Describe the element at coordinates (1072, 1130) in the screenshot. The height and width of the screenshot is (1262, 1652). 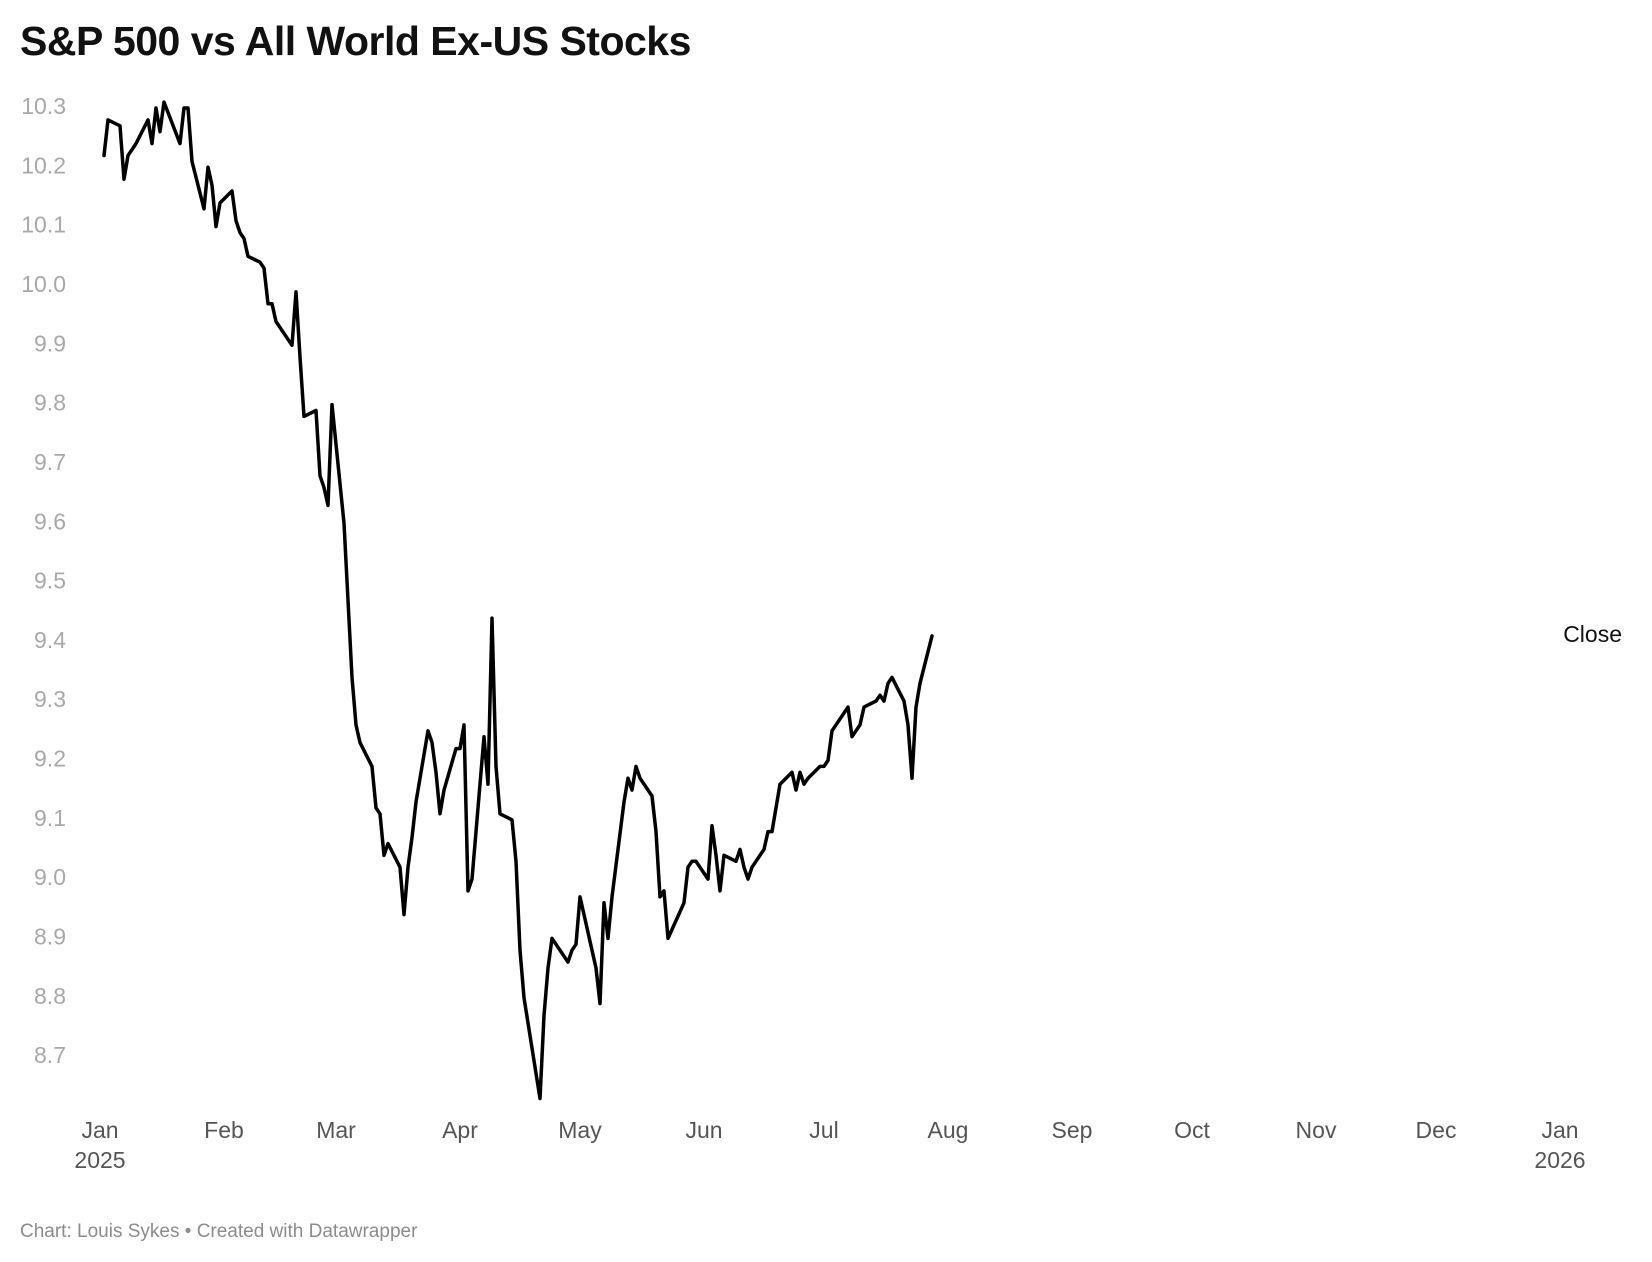
I see `x-tick-label: Sep` at that location.